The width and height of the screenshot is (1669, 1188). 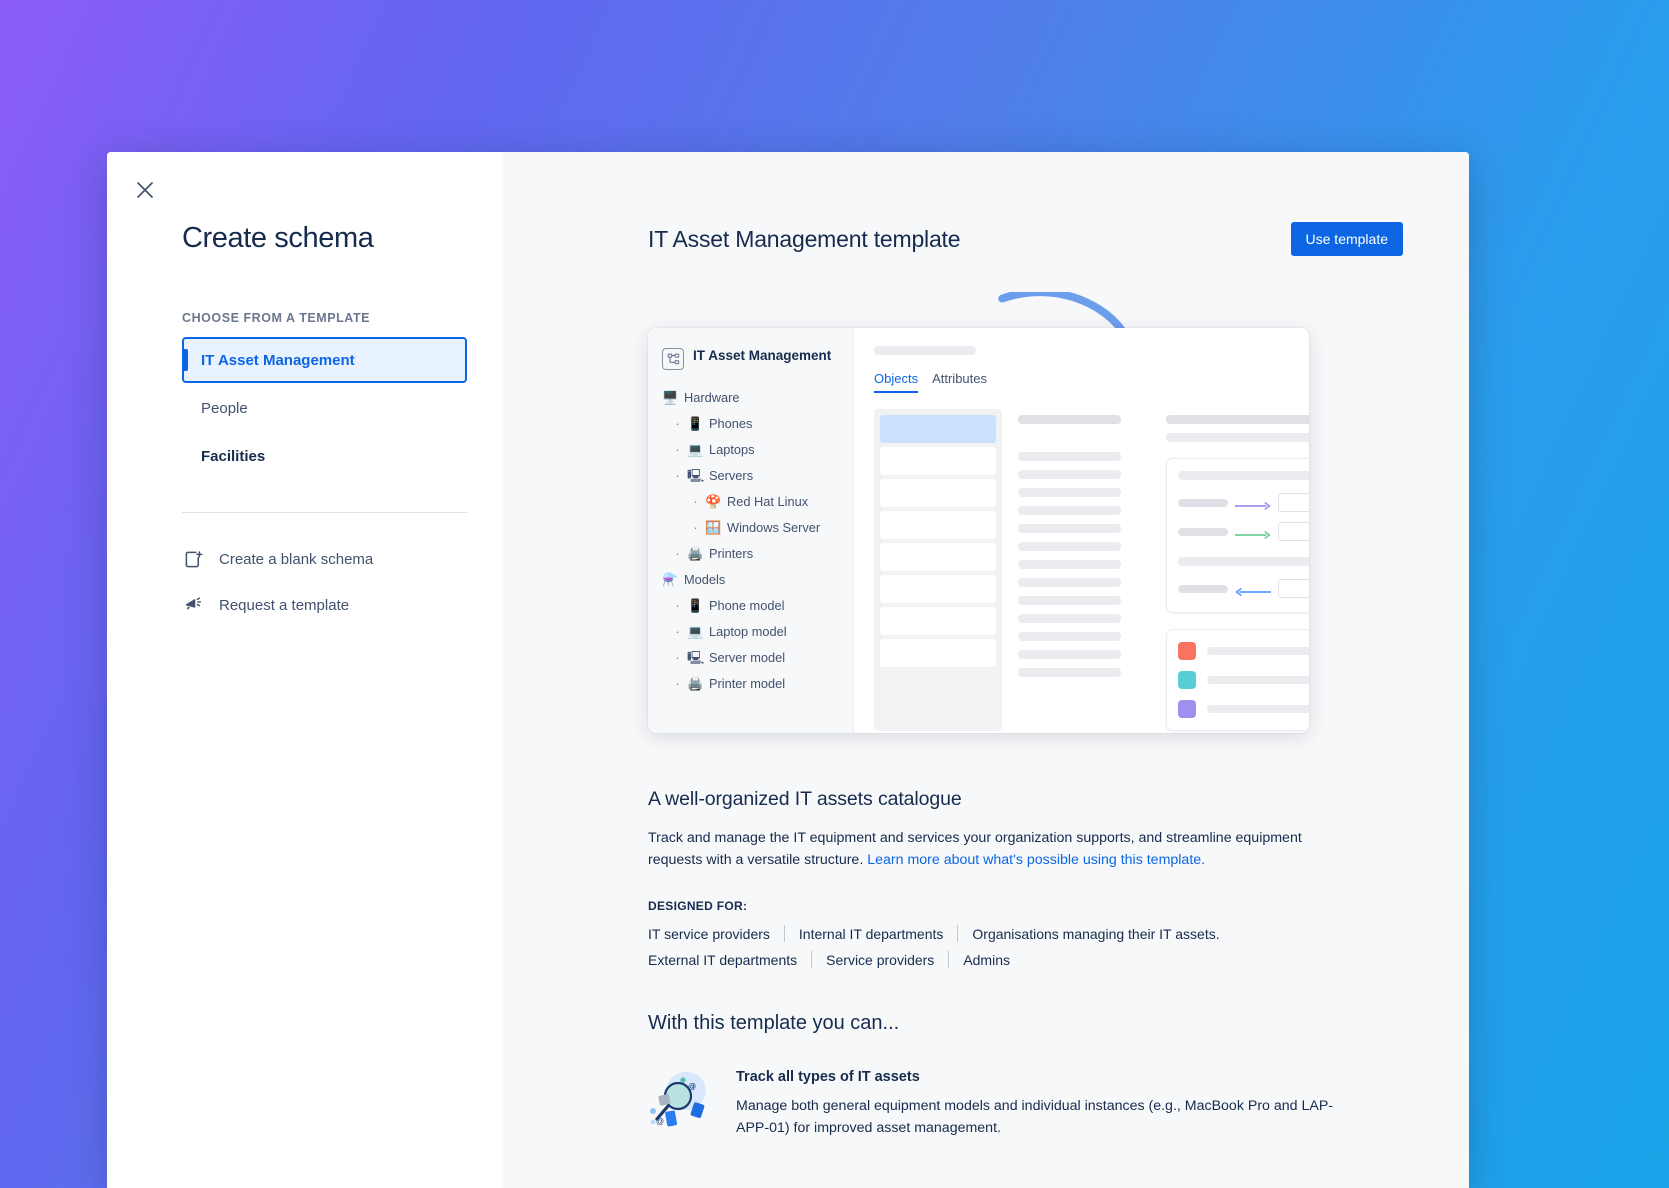 I want to click on action-label: Create a blank schema, so click(x=296, y=559).